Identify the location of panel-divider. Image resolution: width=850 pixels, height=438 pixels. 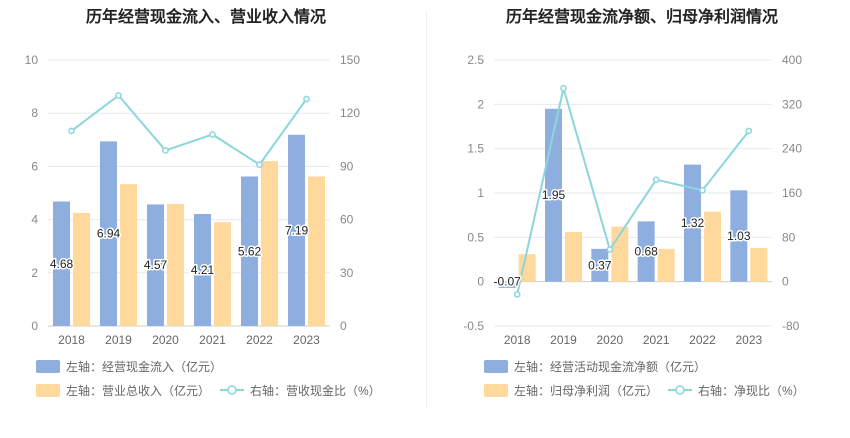
(426, 210).